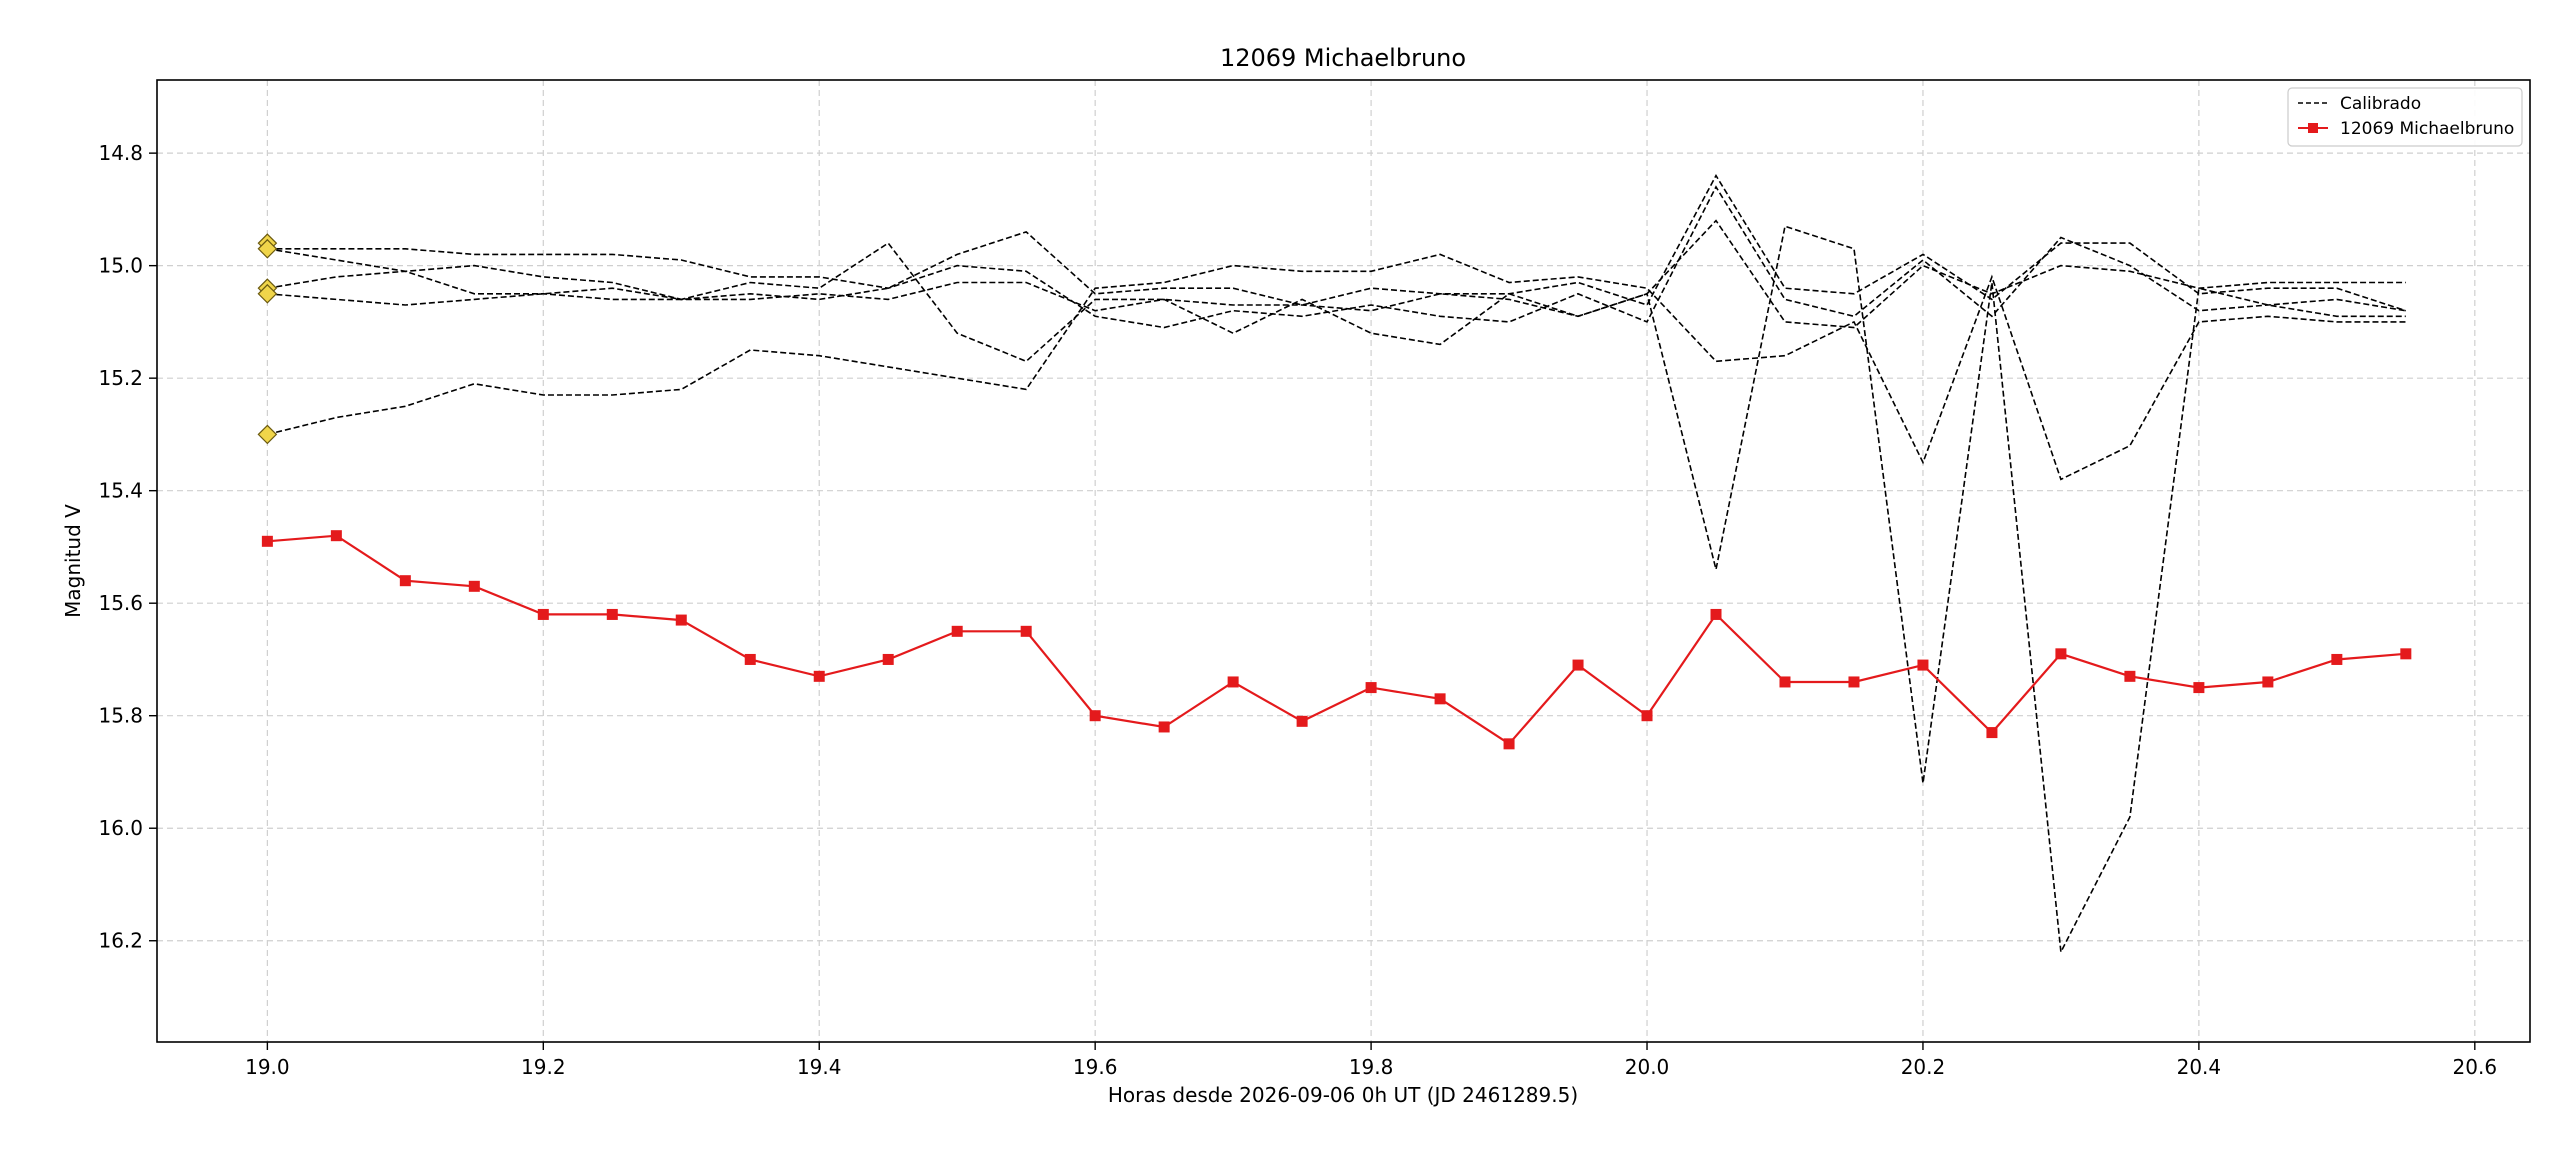 The height and width of the screenshot is (1163, 2570). I want to click on x-axis: 19.0 19.2 19.4 19.6 19.8 20.0 20.2 20.4 20.6, so click(1371, 1060).